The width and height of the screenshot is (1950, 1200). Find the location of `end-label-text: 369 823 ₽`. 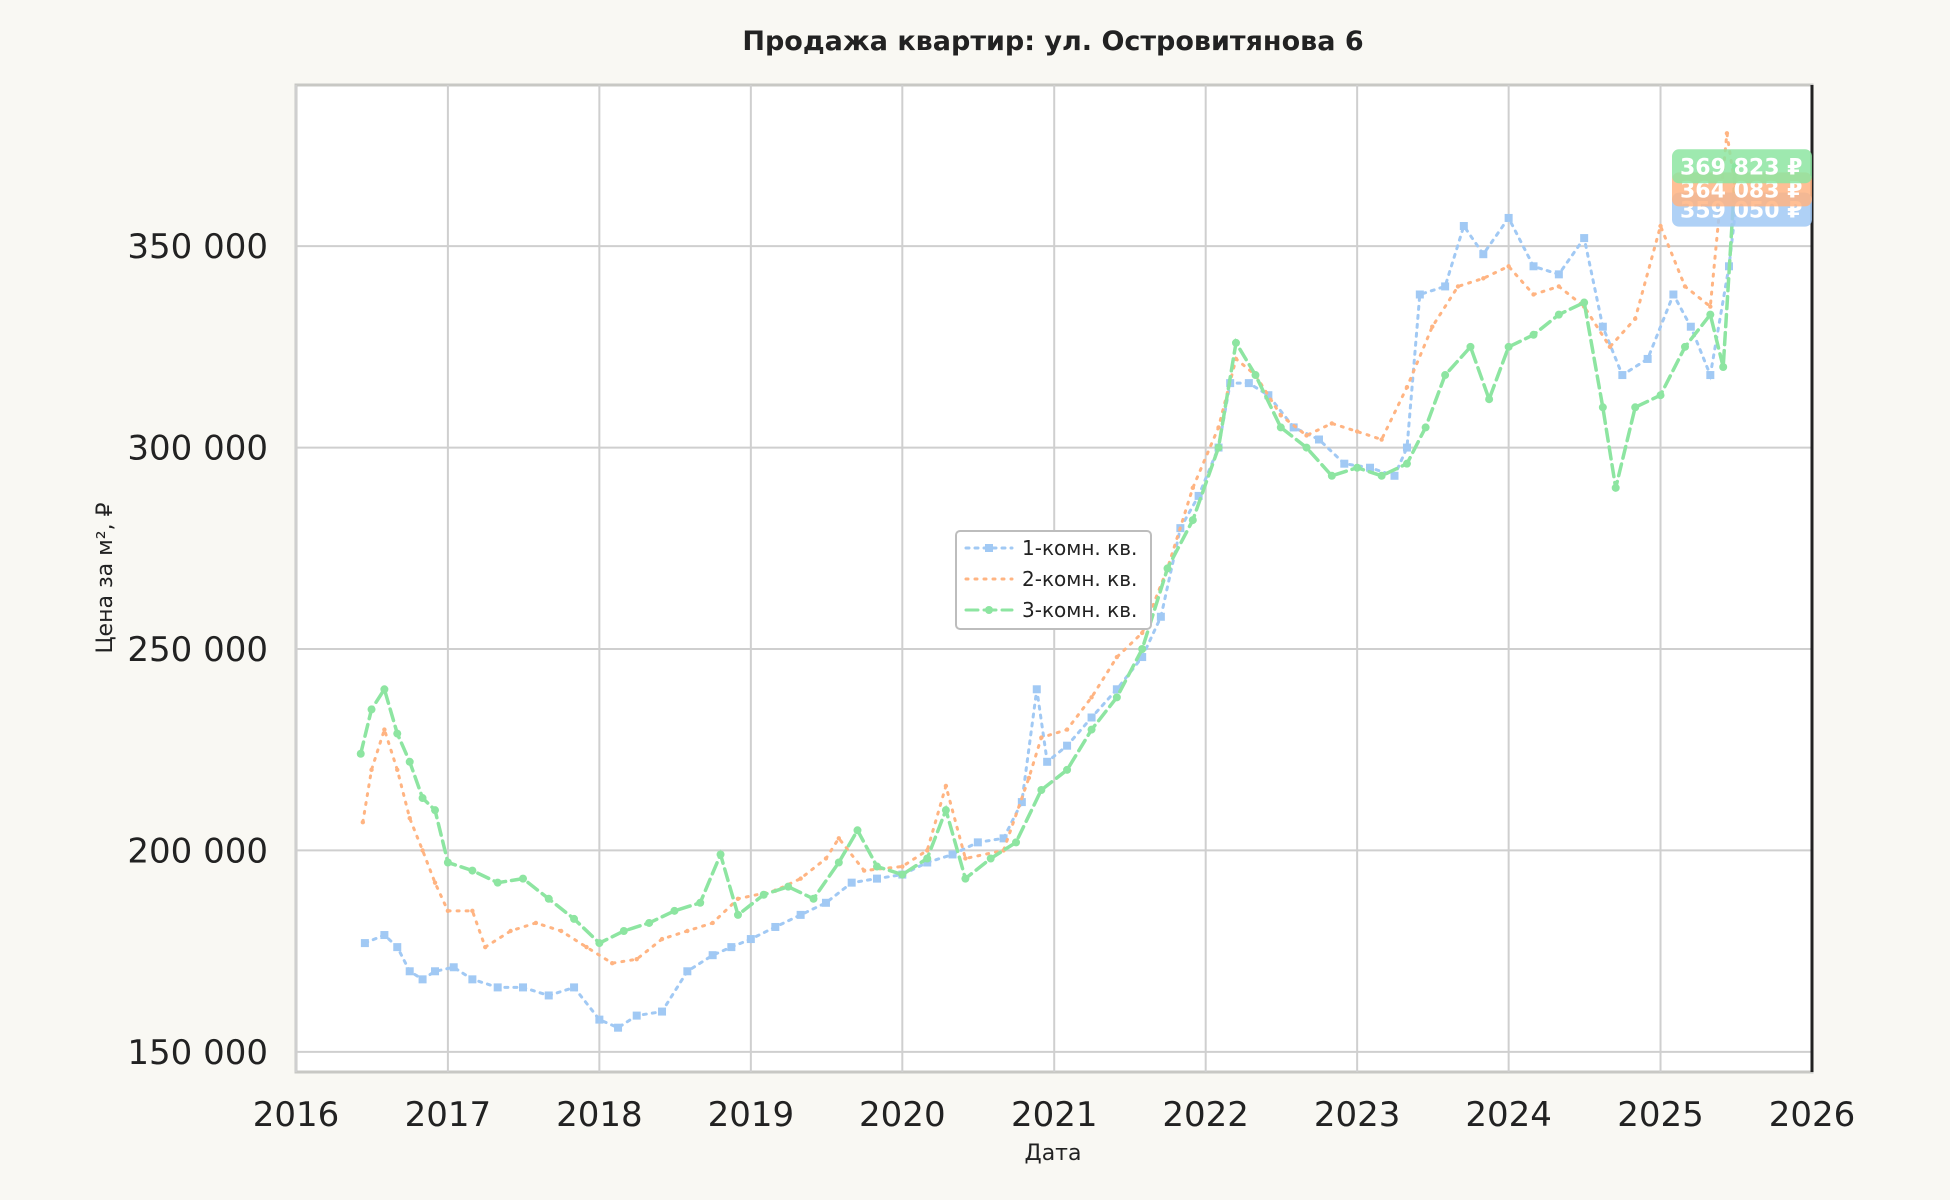

end-label-text: 369 823 ₽ is located at coordinates (1741, 167).